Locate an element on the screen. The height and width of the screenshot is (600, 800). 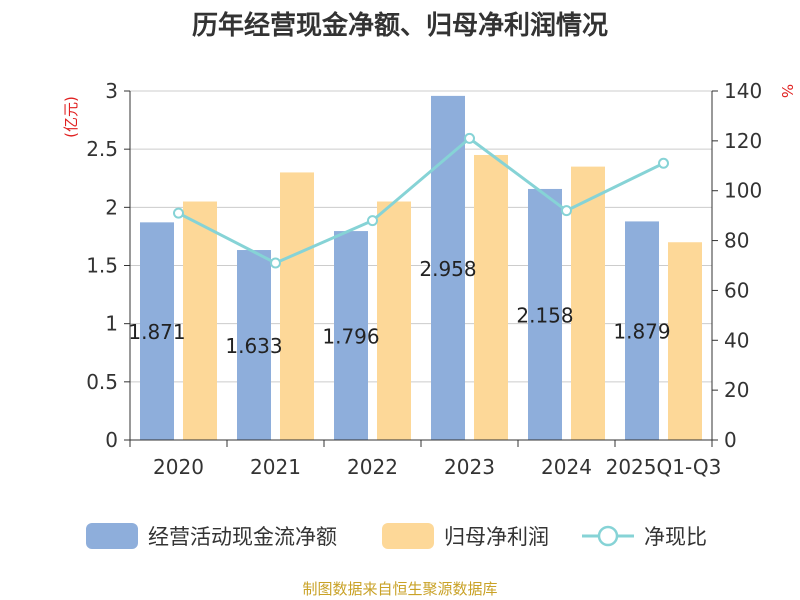
ratio-line is located at coordinates (421, 200).